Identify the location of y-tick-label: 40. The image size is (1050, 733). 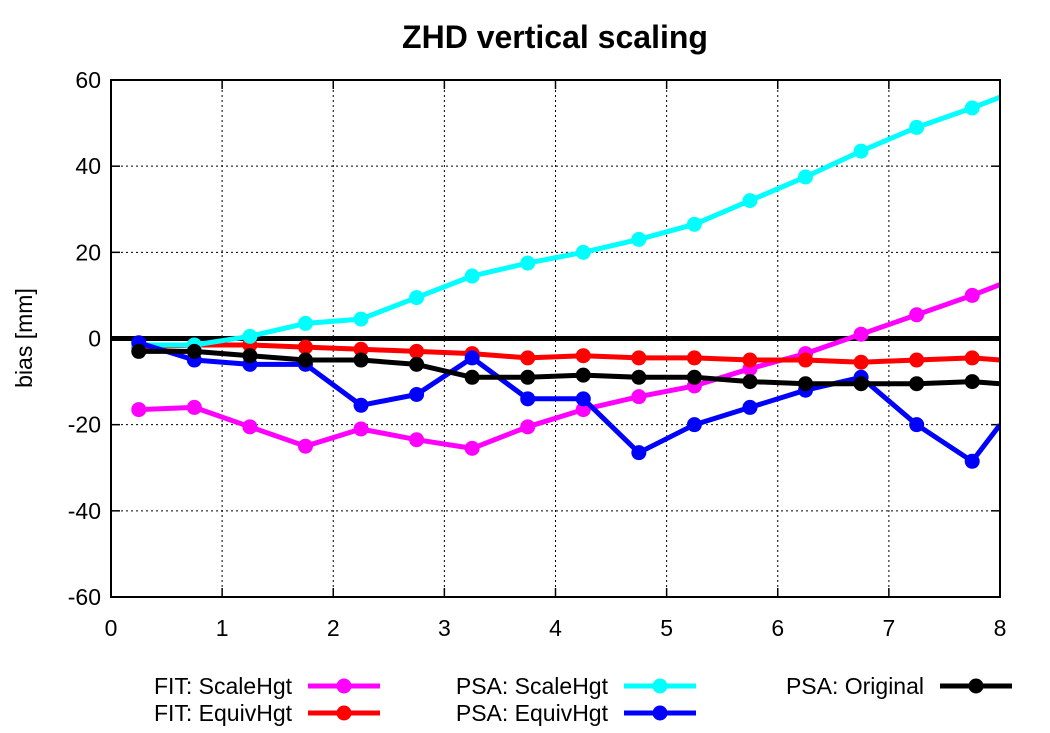
(88, 166).